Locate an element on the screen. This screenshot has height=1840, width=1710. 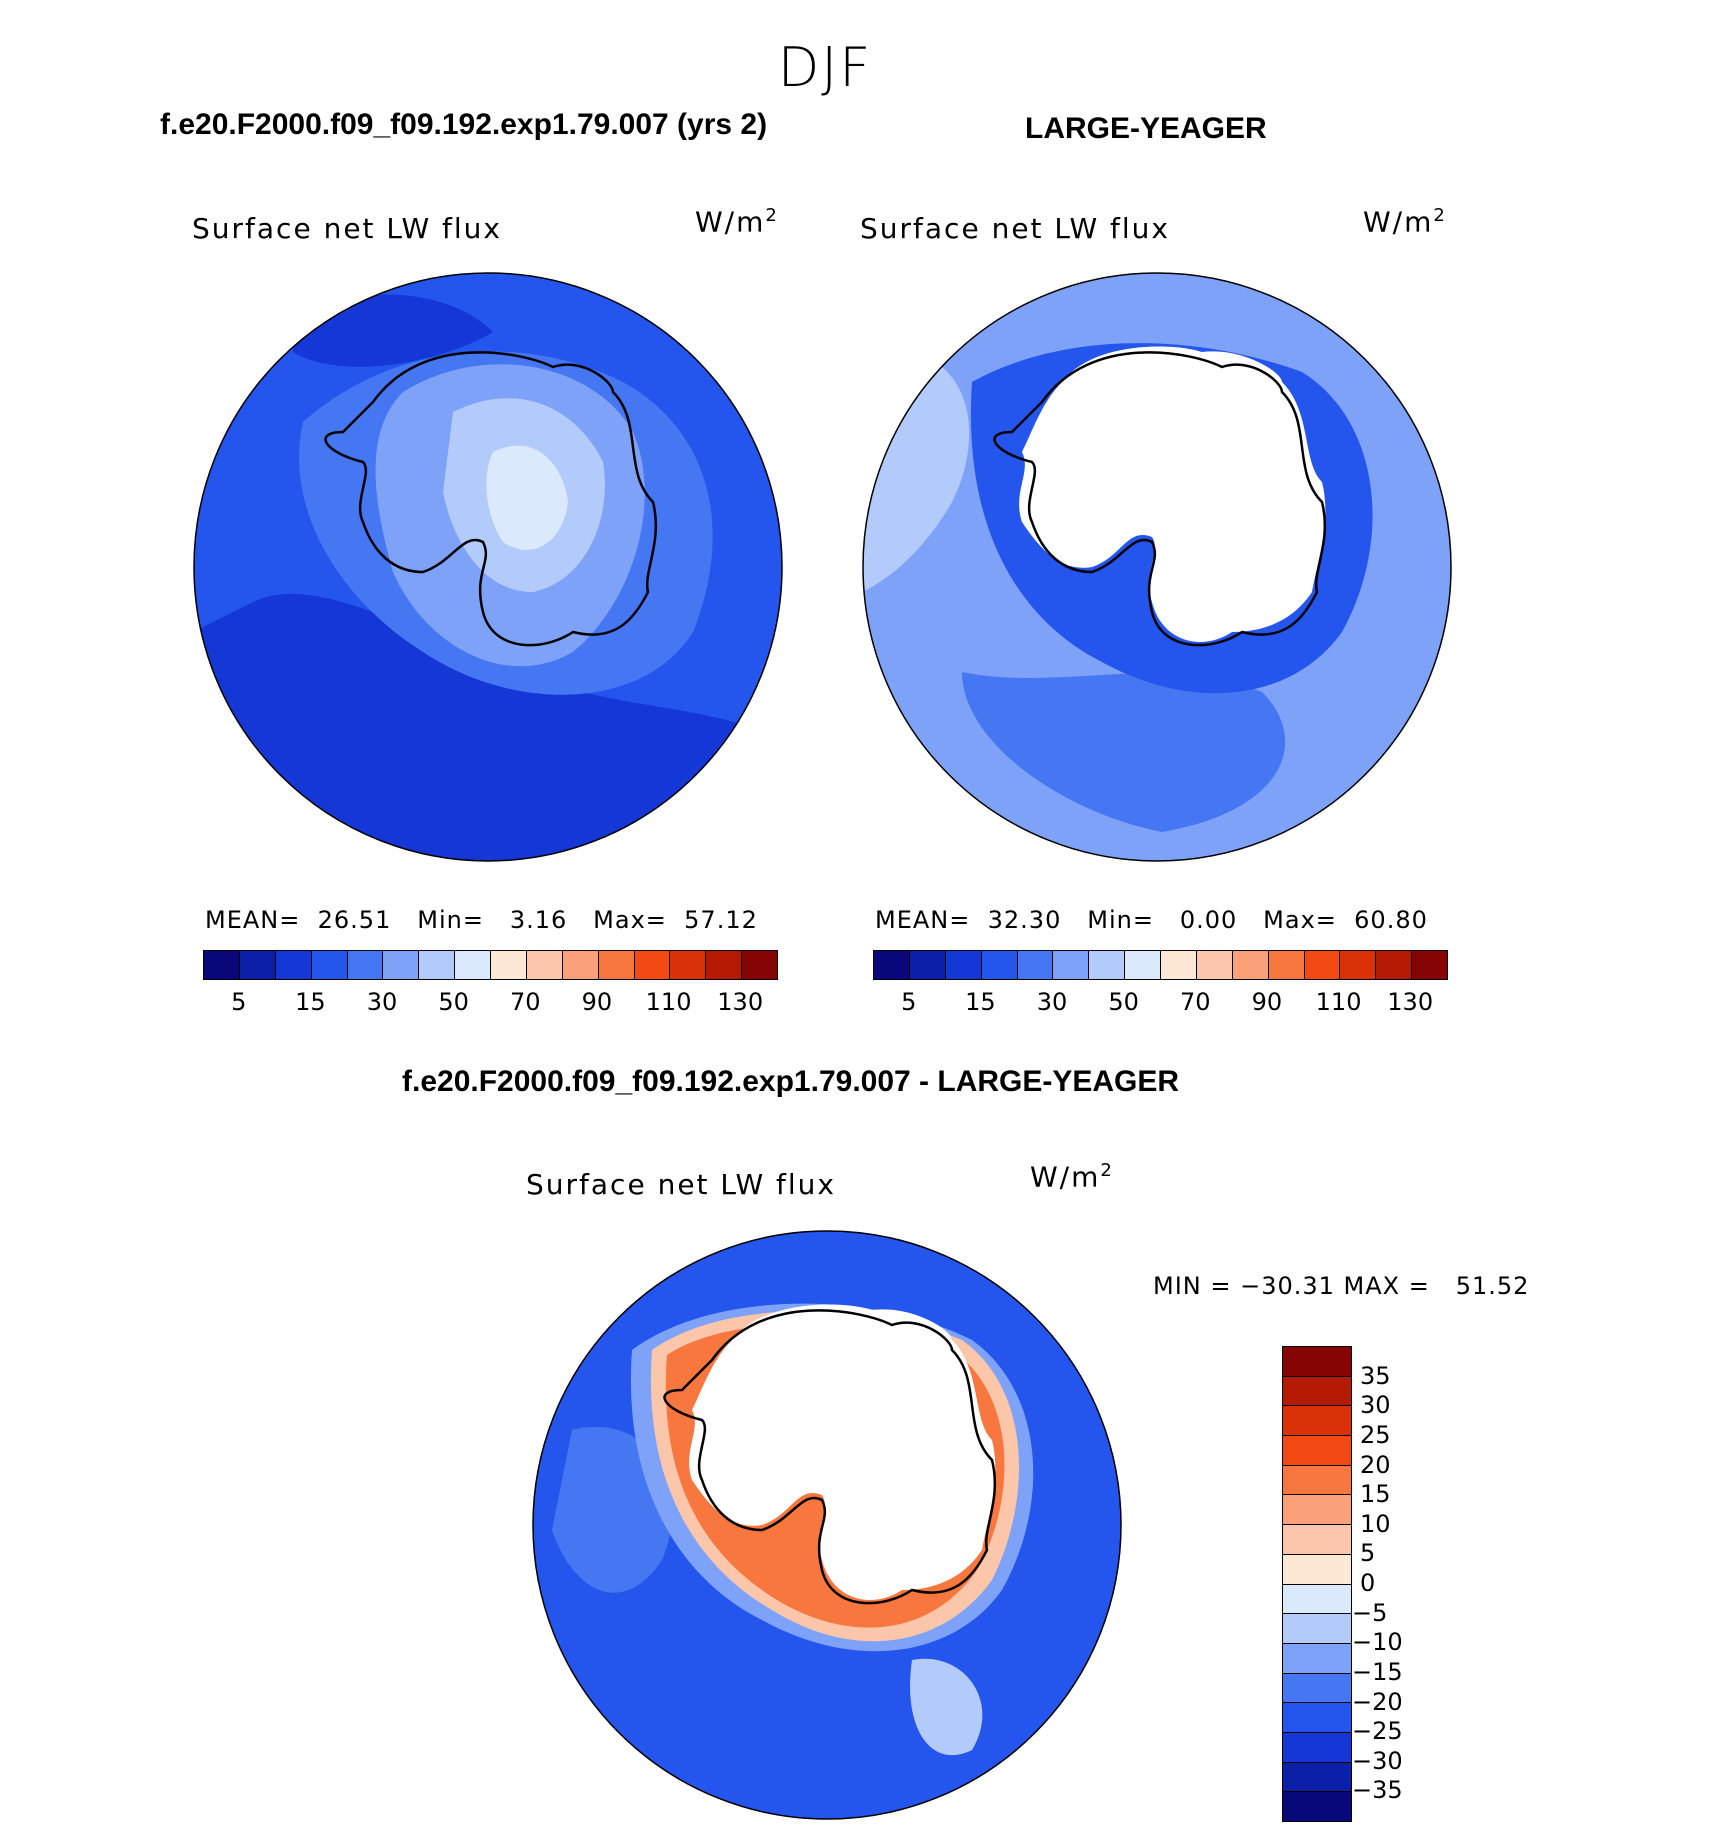
panel-1-colorbar-labels: 5 15 30 50 70 90 110 130 is located at coordinates (489, 1003).